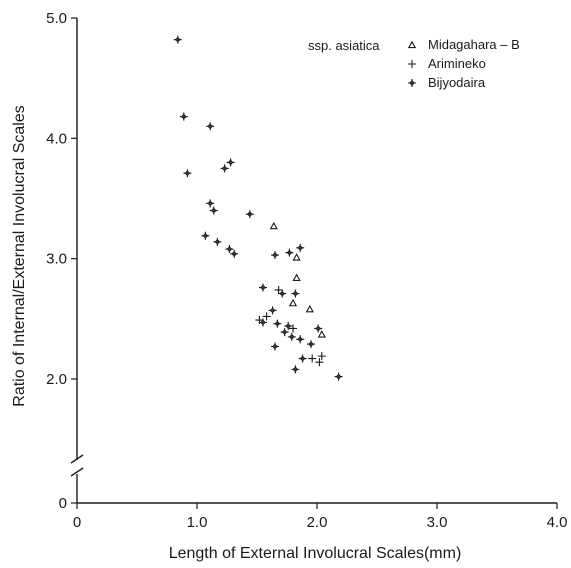  I want to click on x-tick-label: 0, so click(77, 522).